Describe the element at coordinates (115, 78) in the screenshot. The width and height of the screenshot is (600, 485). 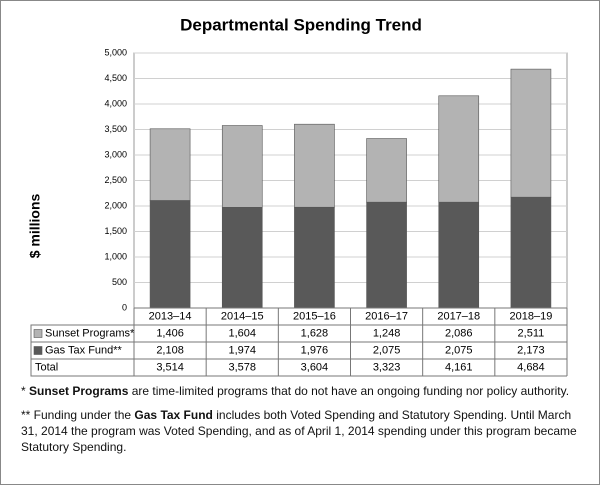
I see `y-tick-label: 4,500` at that location.